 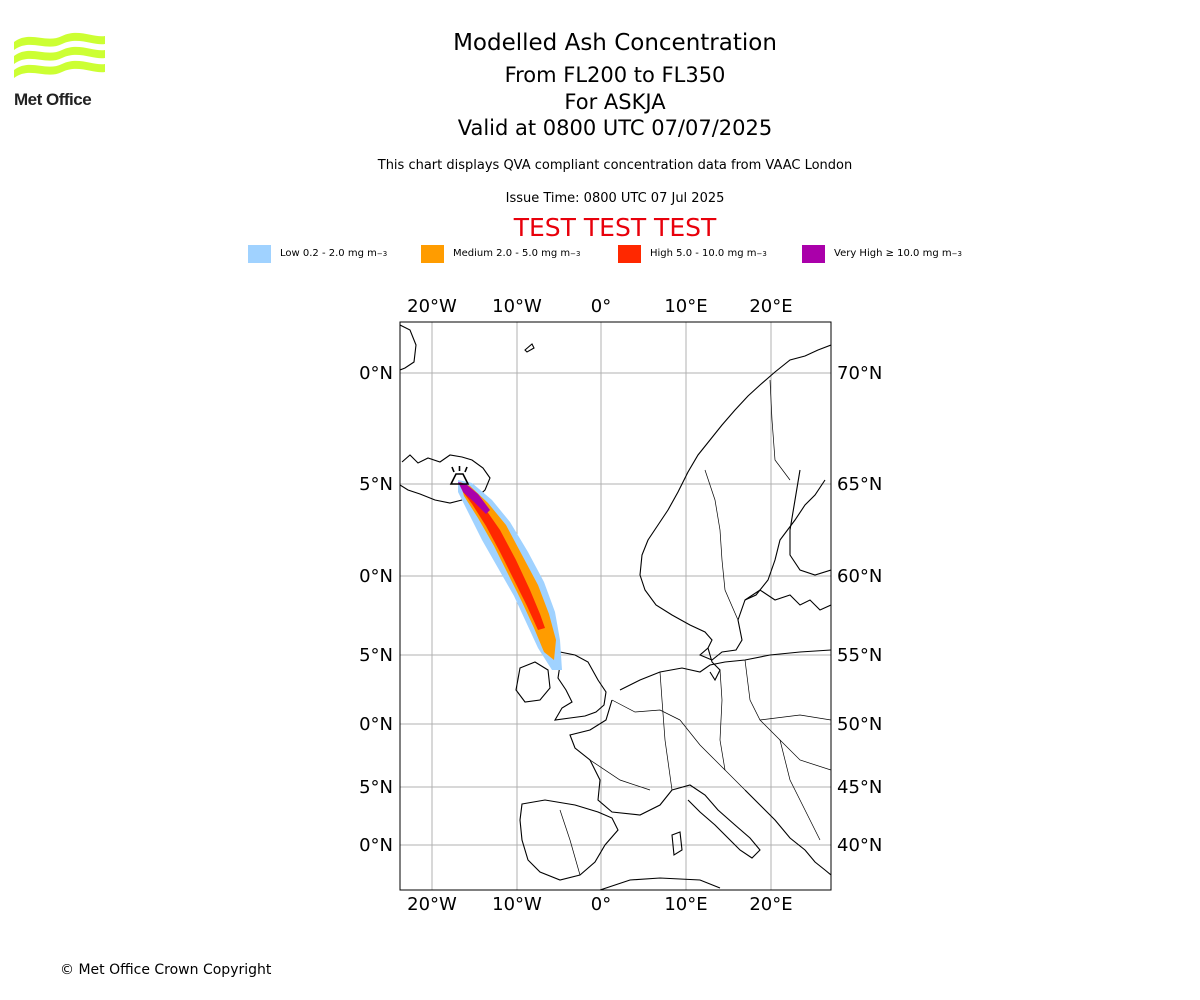 What do you see at coordinates (810, 522) in the screenshot?
I see `finland-coast` at bounding box center [810, 522].